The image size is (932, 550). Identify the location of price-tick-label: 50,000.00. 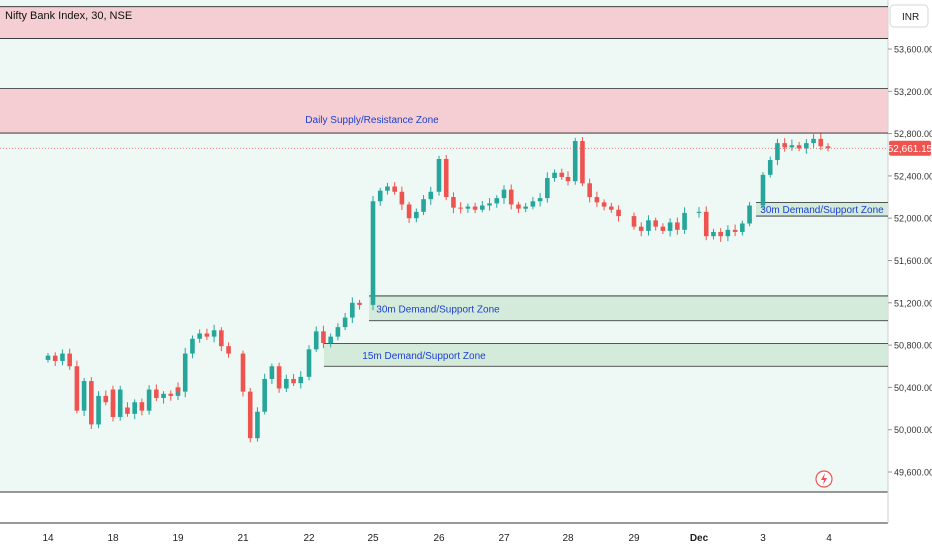
(913, 430).